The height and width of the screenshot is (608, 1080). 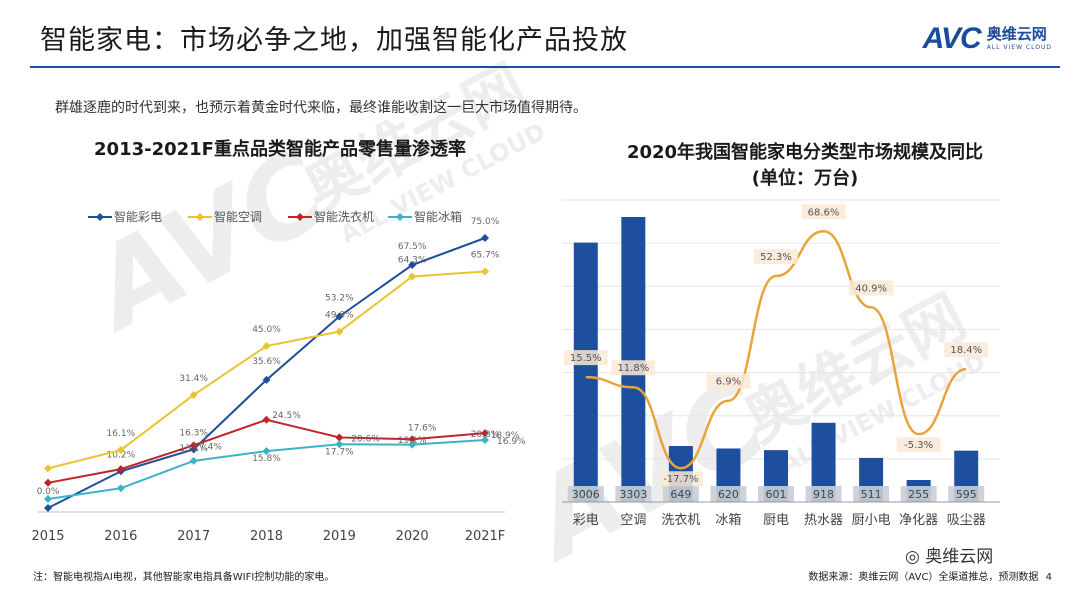 What do you see at coordinates (776, 520) in the screenshot?
I see `x-tick-label: 厨电` at bounding box center [776, 520].